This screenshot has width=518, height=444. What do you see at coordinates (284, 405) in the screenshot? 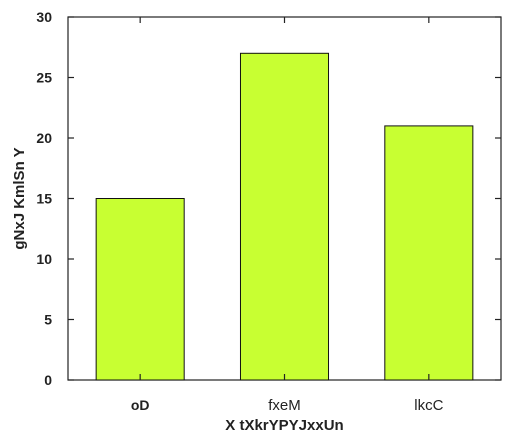
I see `x-tick-label: fxeM` at bounding box center [284, 405].